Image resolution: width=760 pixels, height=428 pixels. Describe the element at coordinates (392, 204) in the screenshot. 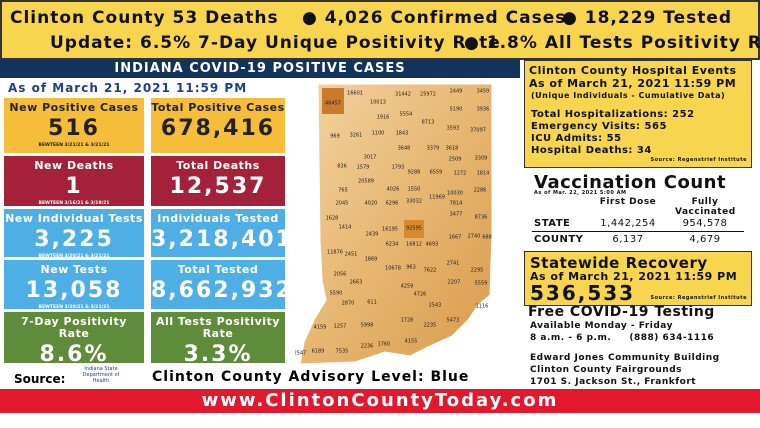

I see `county-count: 6296` at that location.